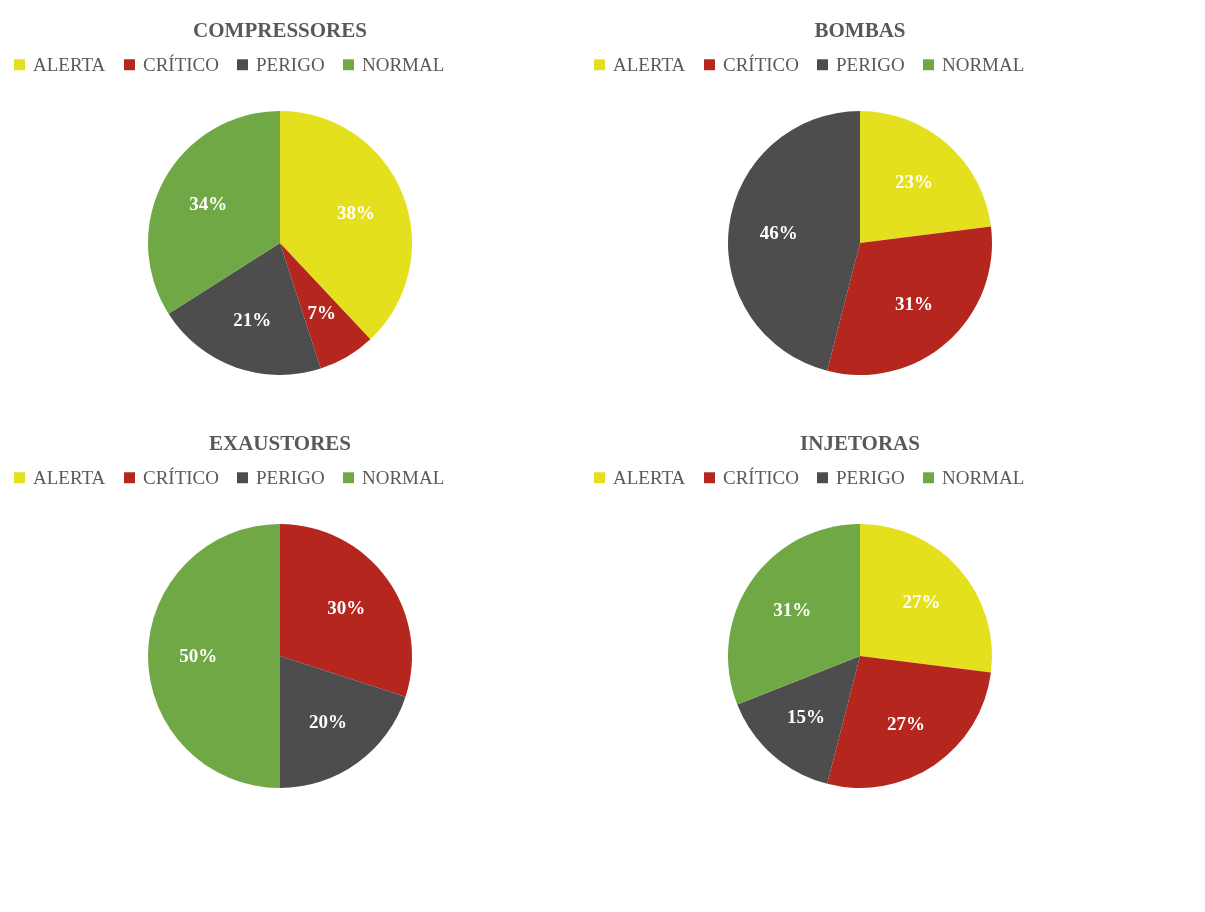 The height and width of the screenshot is (912, 1205). I want to click on data-label: 15%, so click(805, 717).